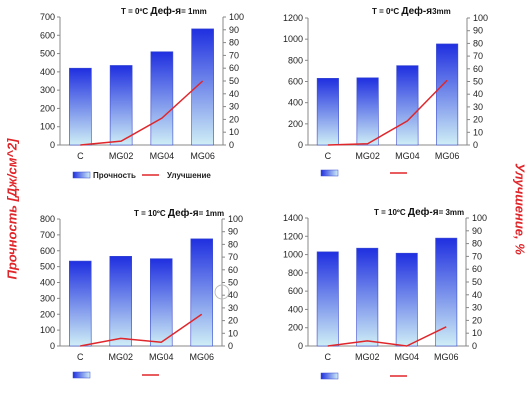 The image size is (531, 418). Describe the element at coordinates (114, 175) in the screenshot. I see `legend-bar-label: Прочность` at that location.